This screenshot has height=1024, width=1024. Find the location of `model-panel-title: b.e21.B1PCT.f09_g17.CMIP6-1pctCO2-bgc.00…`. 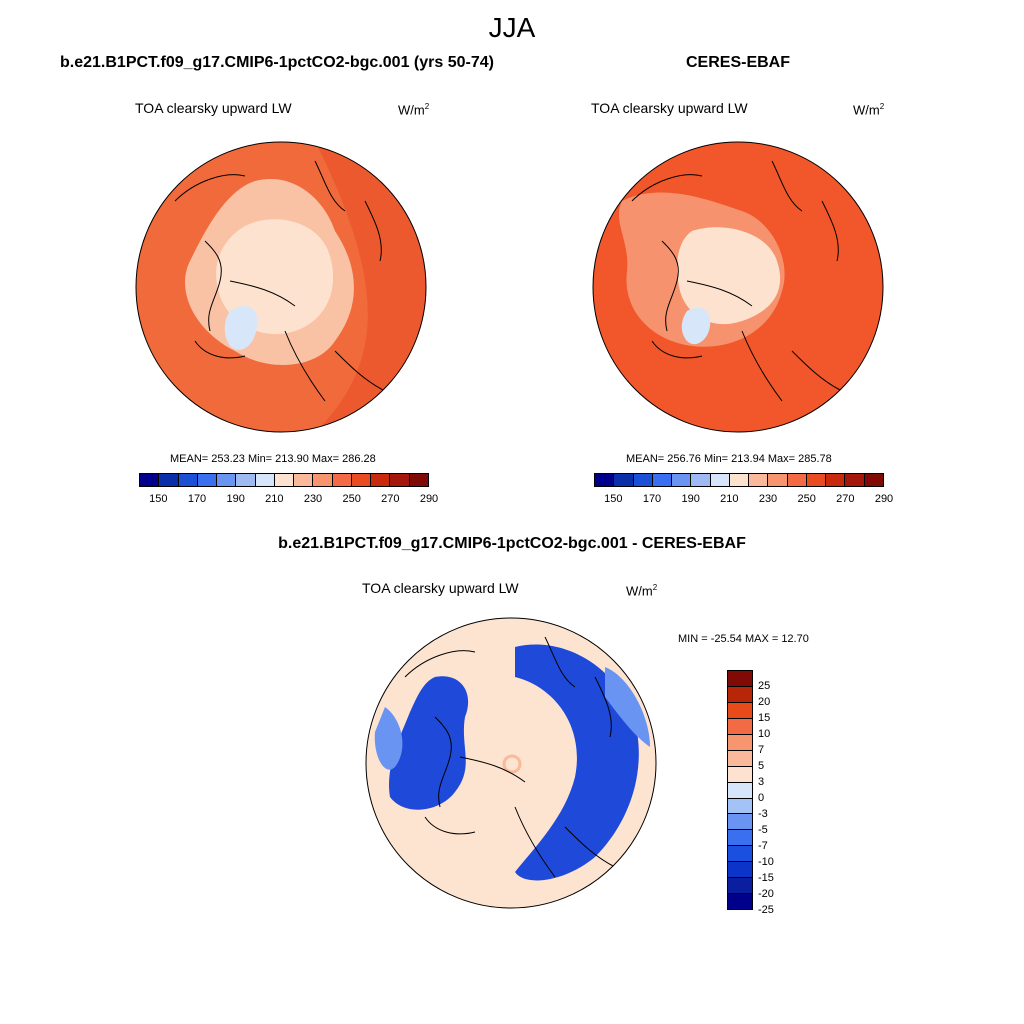

model-panel-title: b.e21.B1PCT.f09_g17.CMIP6-1pctCO2-bgc.00… is located at coordinates (277, 62).